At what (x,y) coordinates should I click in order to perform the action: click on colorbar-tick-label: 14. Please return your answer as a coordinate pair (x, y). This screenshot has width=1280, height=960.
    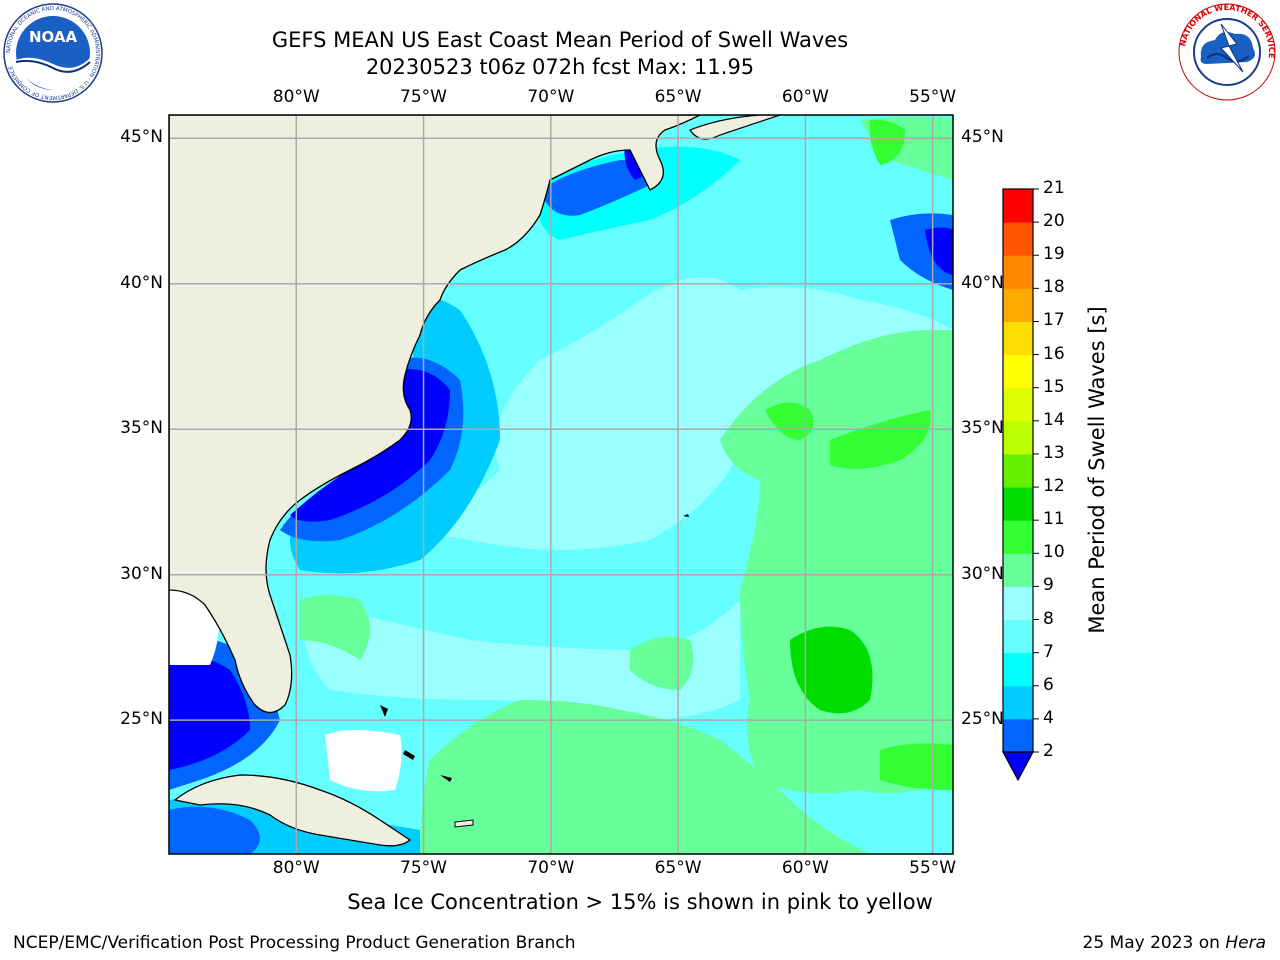
    Looking at the image, I should click on (1054, 419).